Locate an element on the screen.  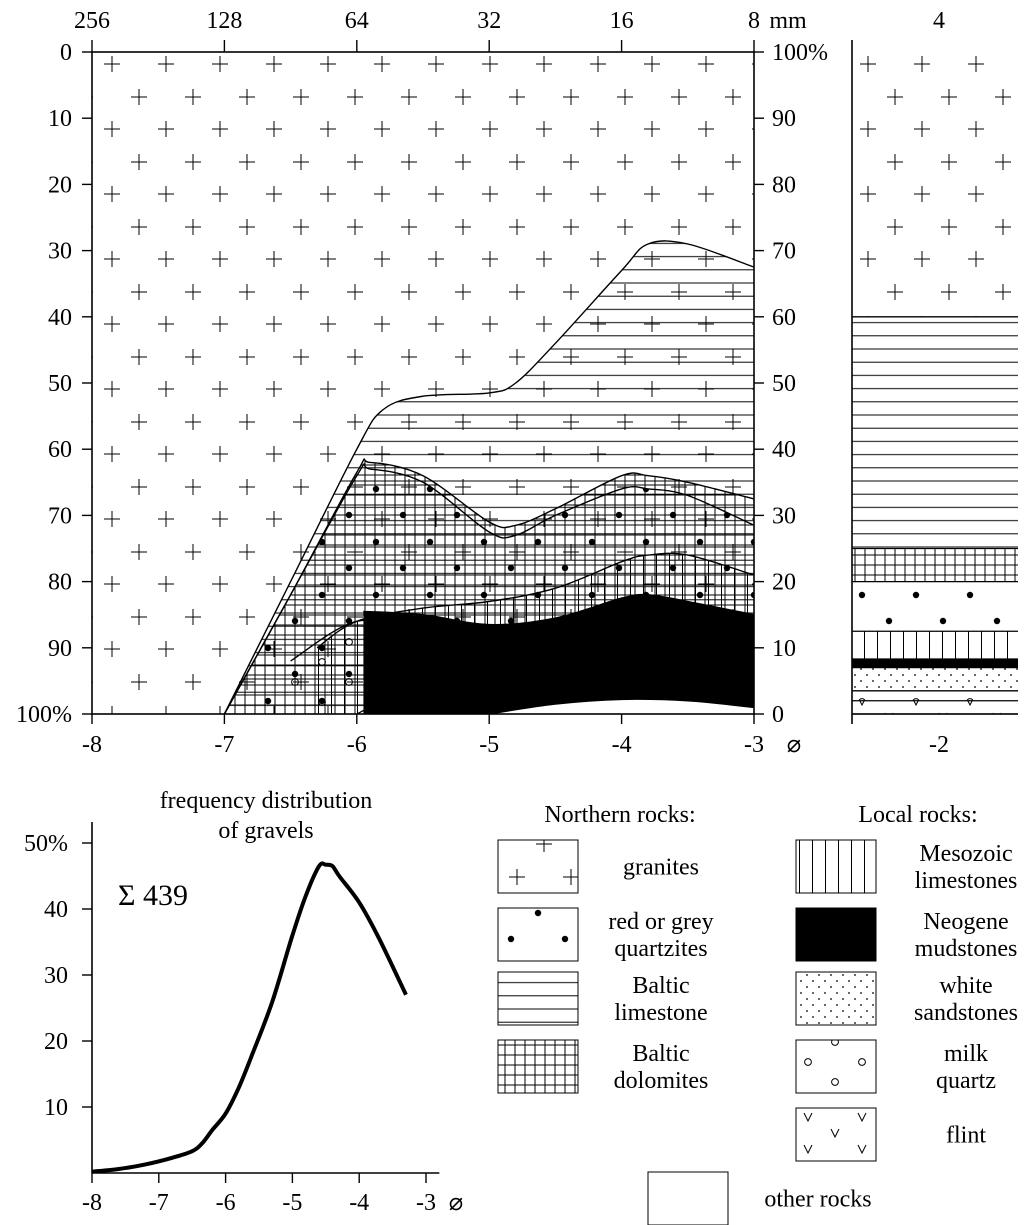
x-tick-label: -7 is located at coordinates (224, 745).